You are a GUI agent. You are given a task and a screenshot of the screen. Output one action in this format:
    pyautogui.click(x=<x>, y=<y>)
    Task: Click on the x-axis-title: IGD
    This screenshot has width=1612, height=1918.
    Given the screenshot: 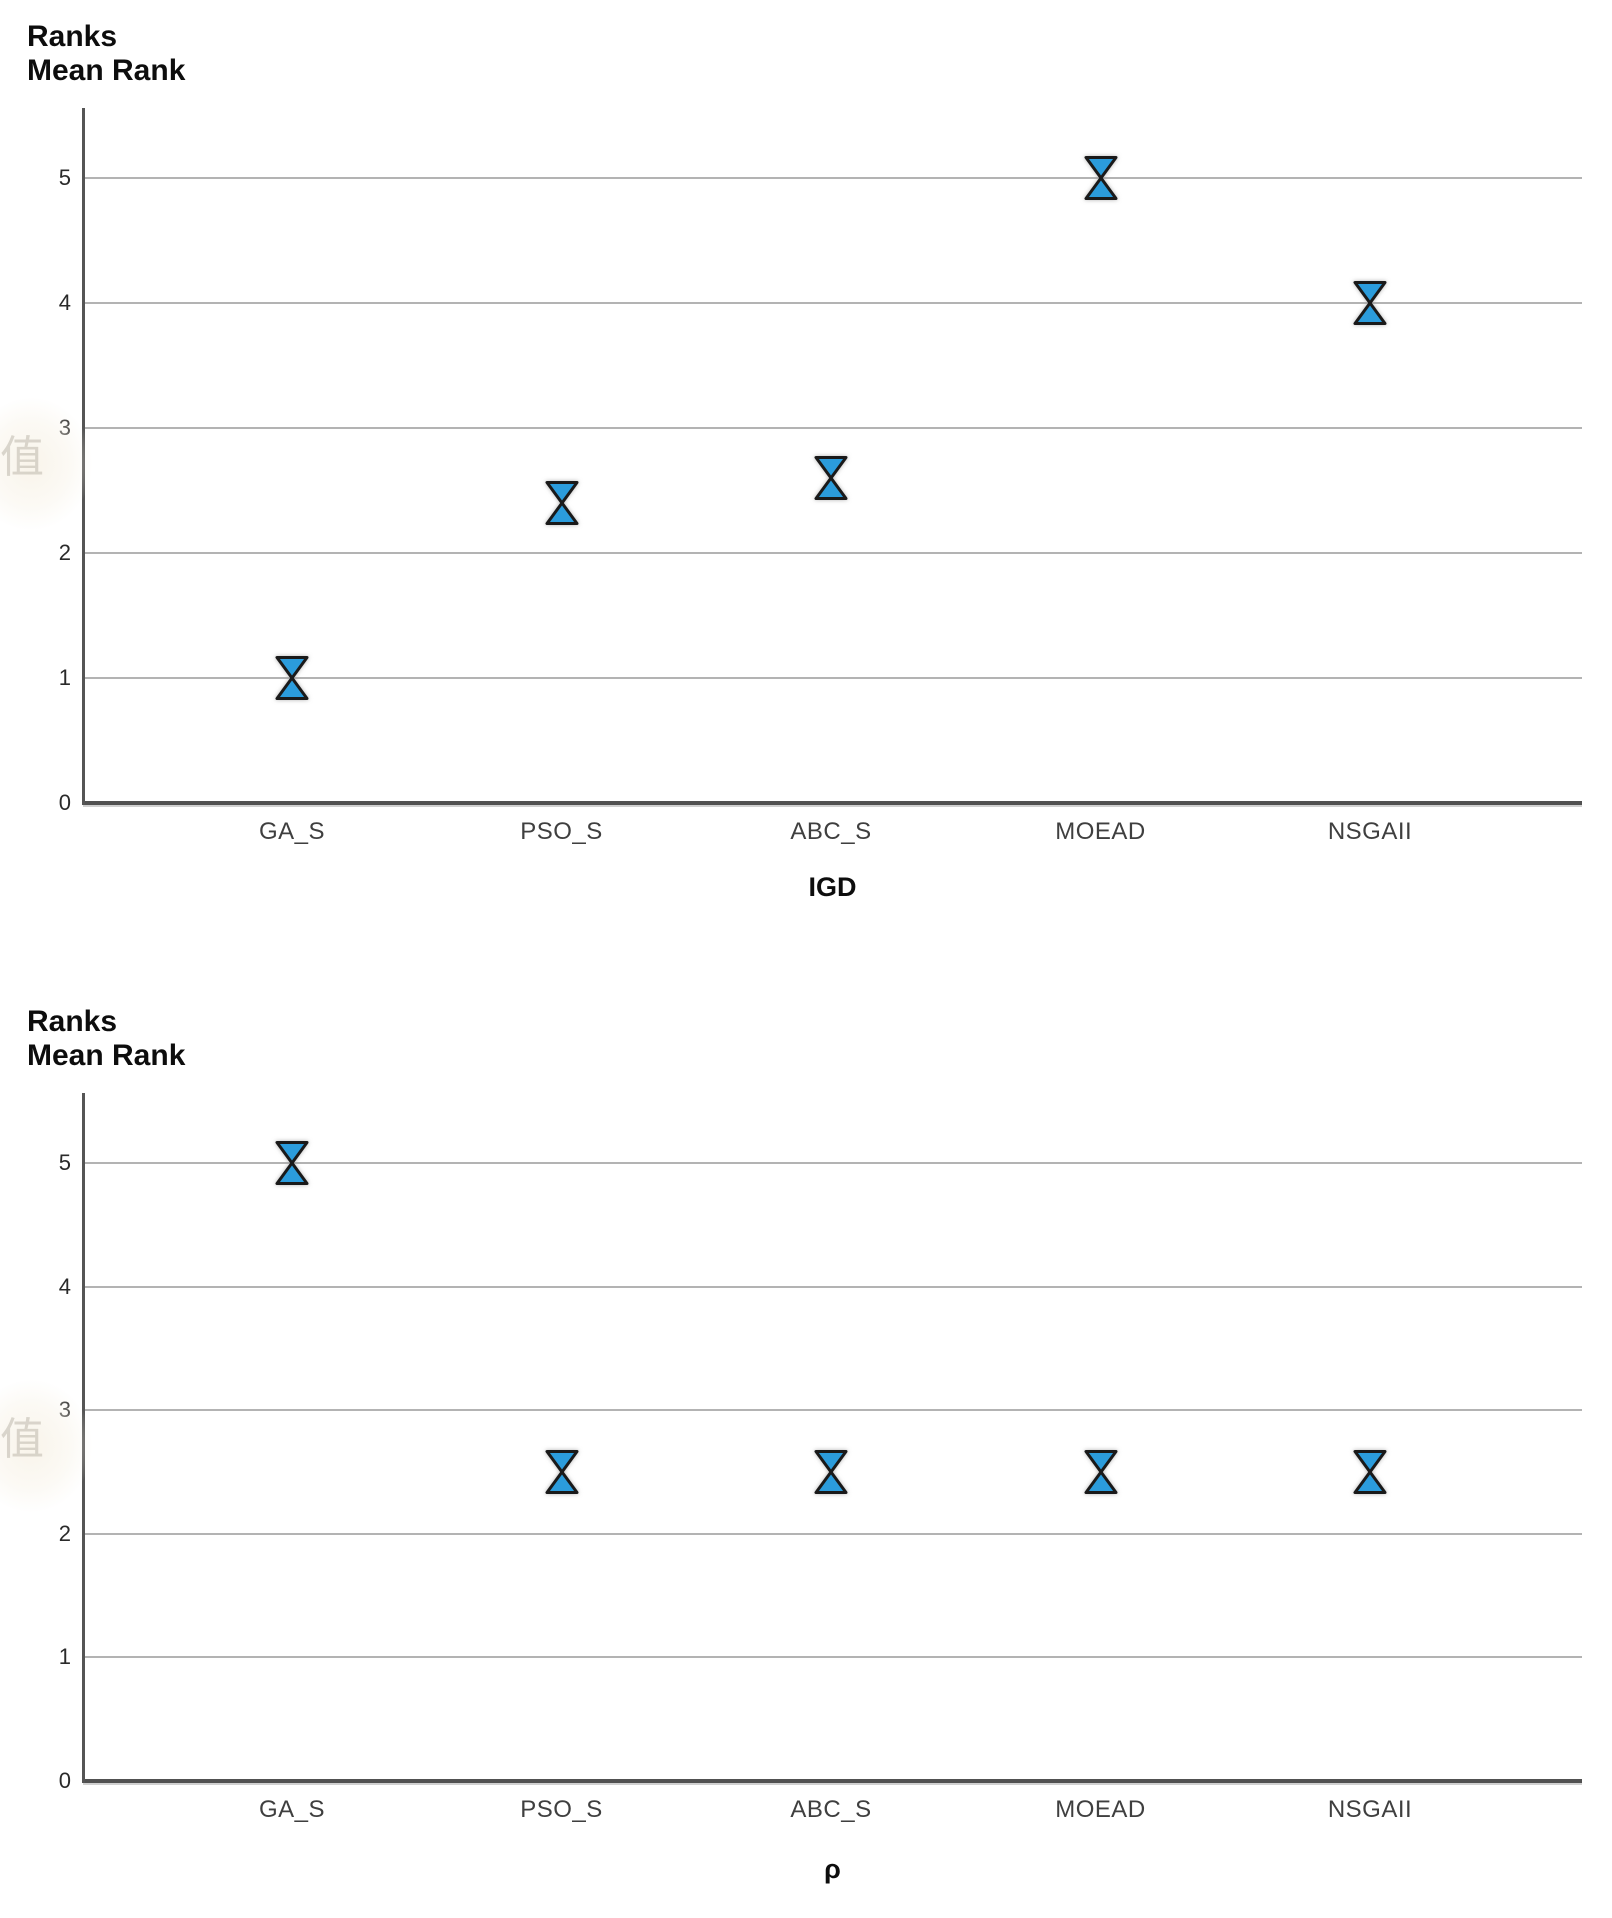 What is the action you would take?
    pyautogui.click(x=832, y=887)
    